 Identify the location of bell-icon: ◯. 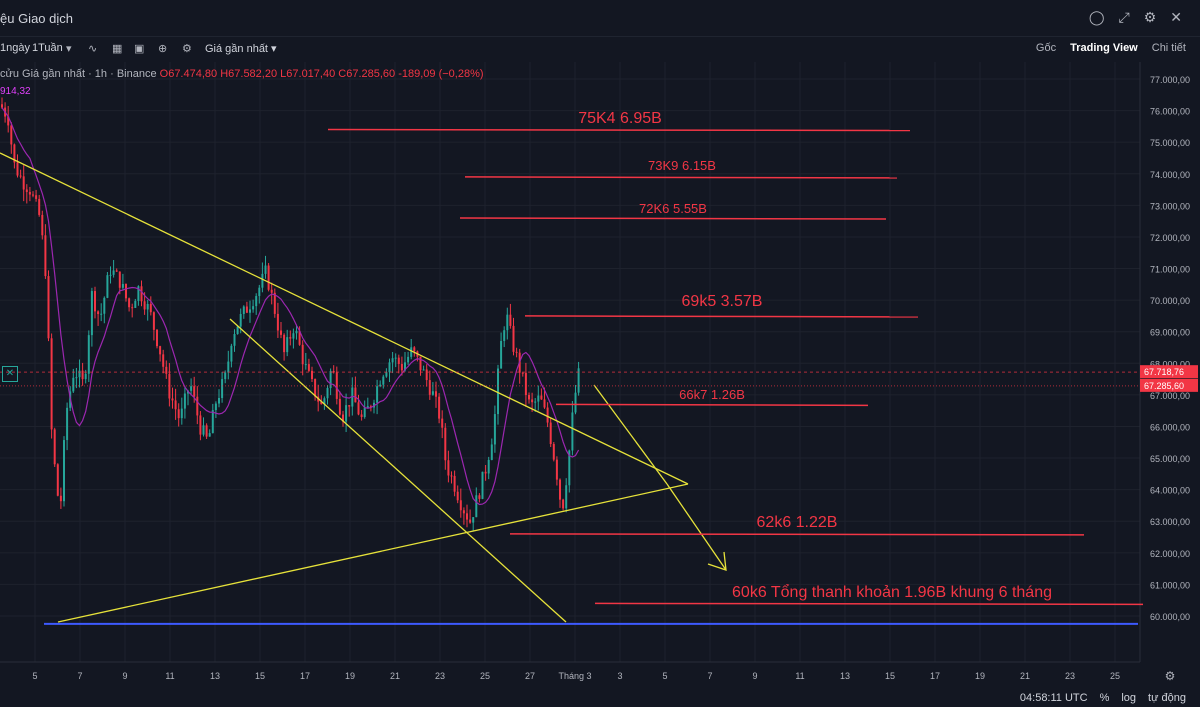
(1096, 17).